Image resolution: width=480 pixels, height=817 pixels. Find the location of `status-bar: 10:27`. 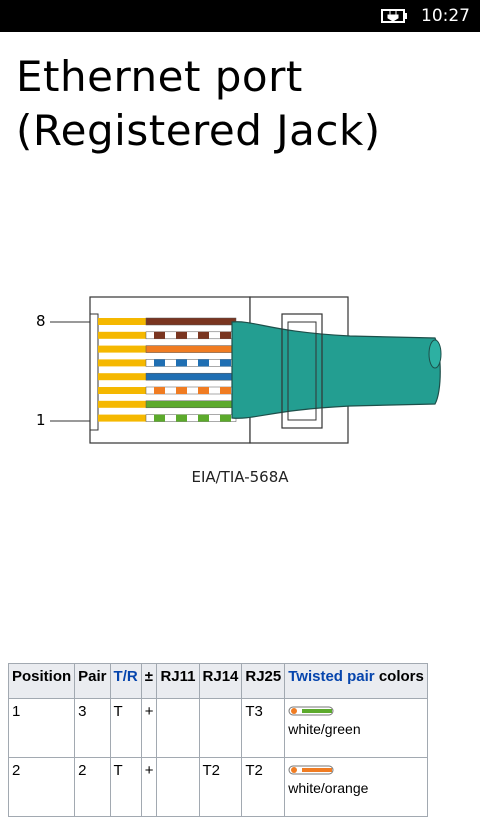

status-bar: 10:27 is located at coordinates (240, 16).